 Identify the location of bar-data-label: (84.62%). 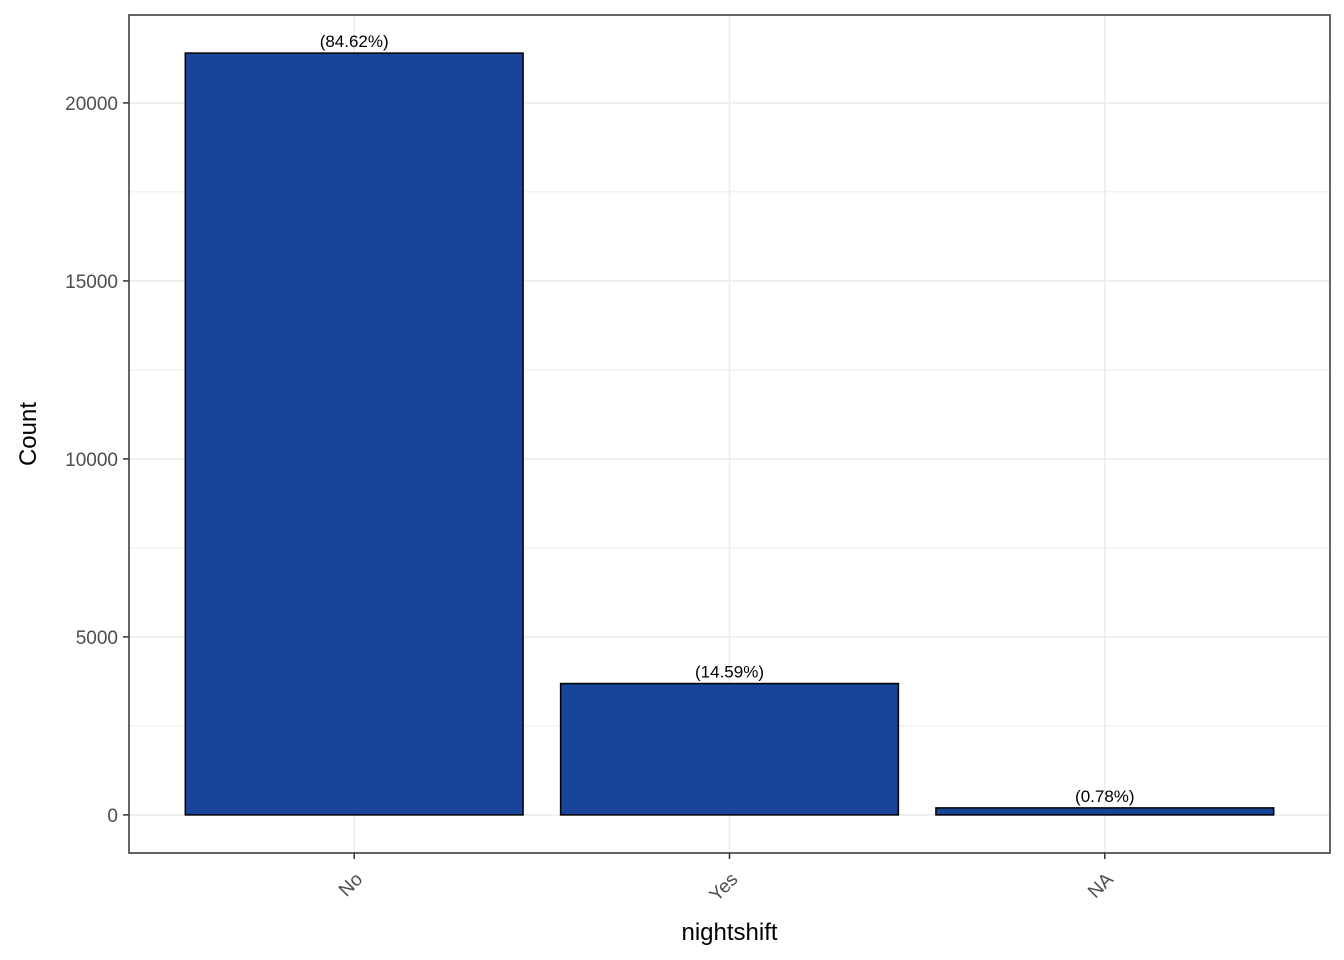
(354, 41).